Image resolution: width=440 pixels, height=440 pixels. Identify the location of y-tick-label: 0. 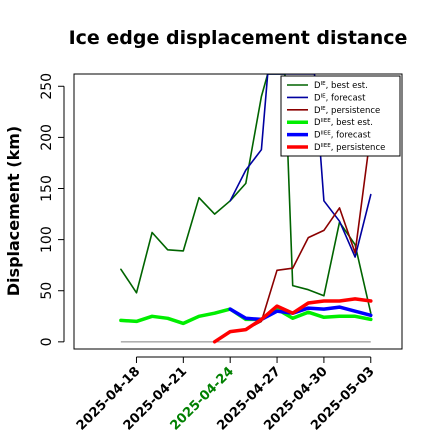
(47, 341).